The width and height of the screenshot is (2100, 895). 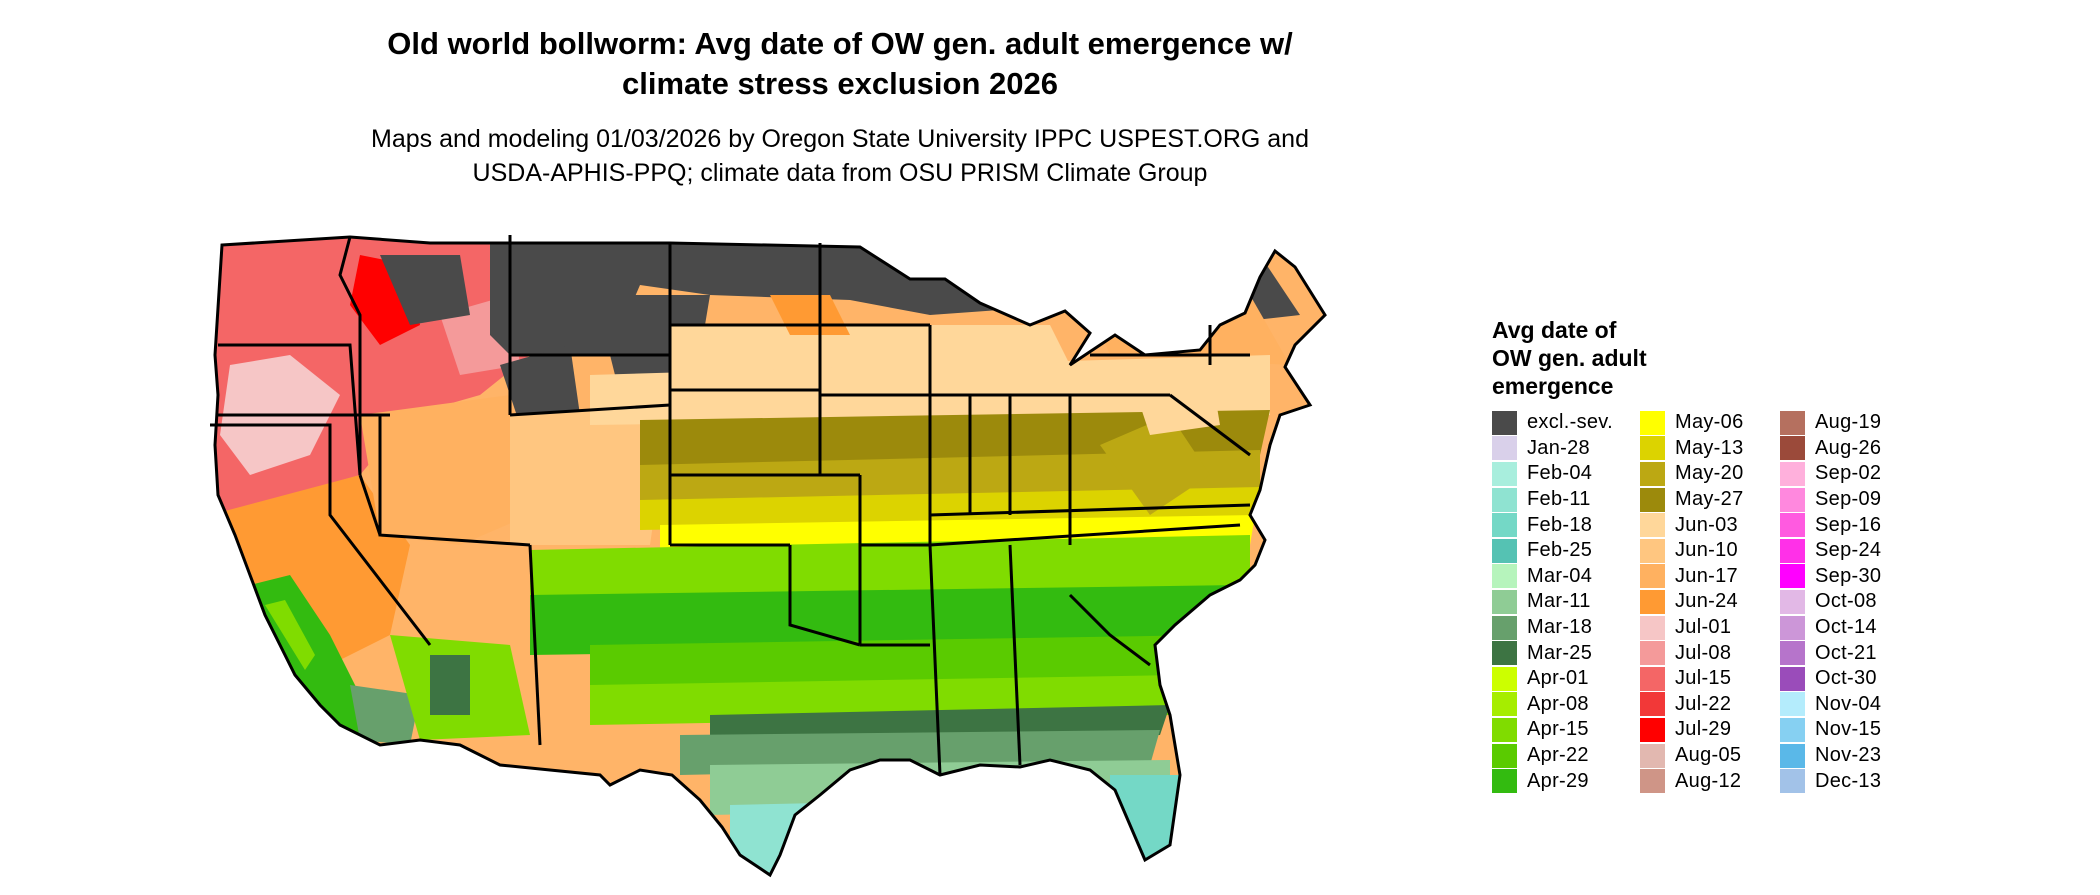 I want to click on legend-label: May-27, so click(x=1709, y=499).